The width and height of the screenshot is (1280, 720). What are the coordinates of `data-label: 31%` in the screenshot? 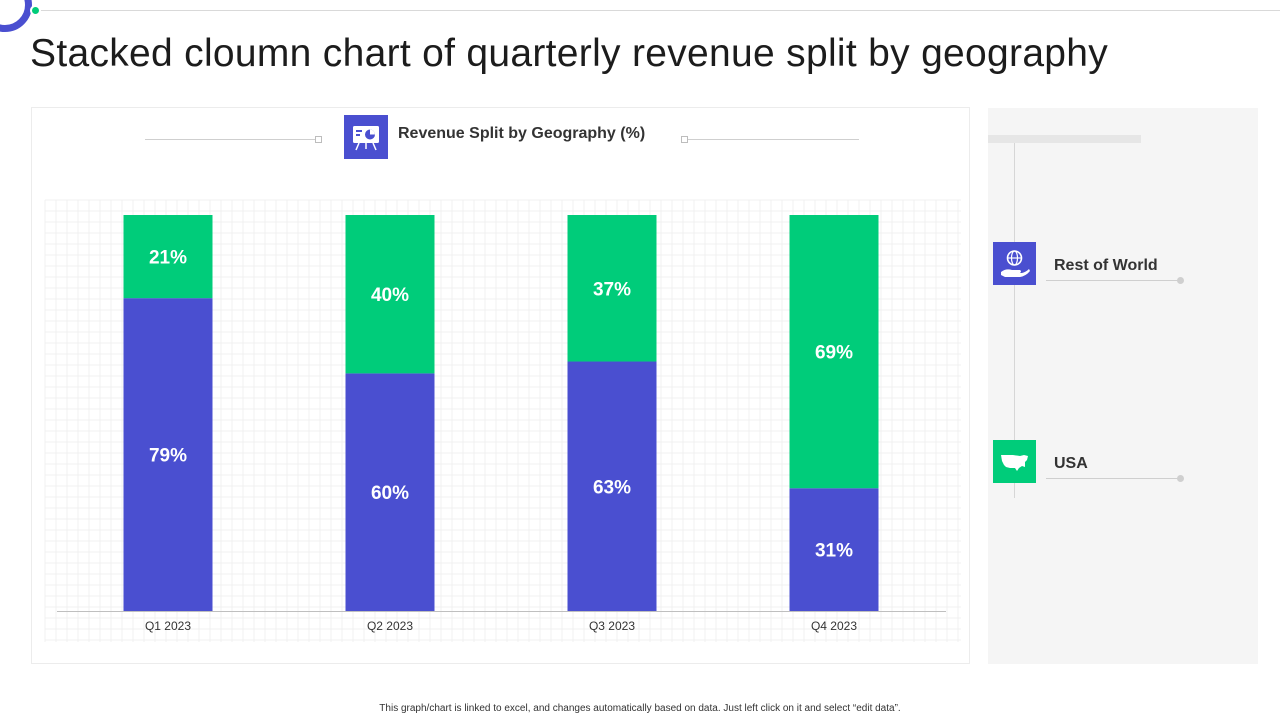 It's located at (834, 551).